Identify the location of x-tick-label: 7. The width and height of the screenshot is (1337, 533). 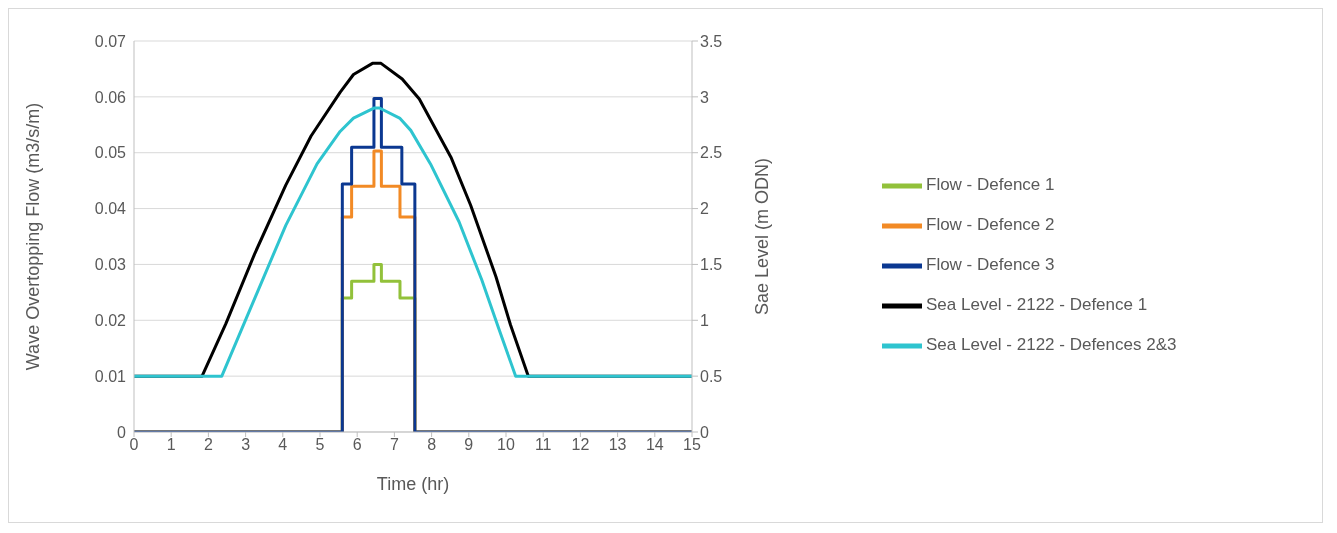
(394, 445).